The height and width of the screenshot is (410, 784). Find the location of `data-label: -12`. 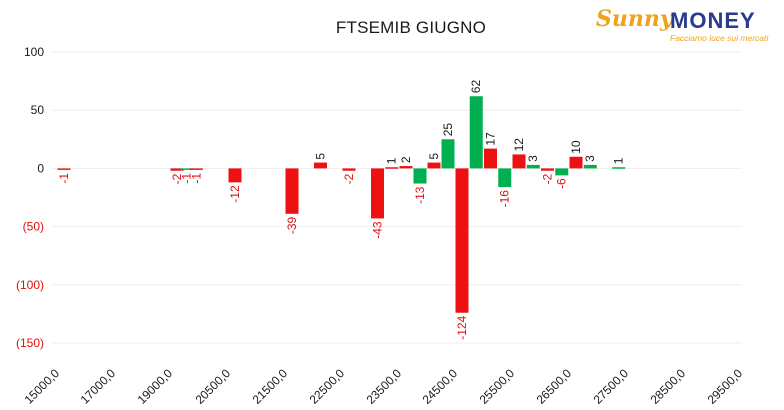

data-label: -12 is located at coordinates (235, 194).